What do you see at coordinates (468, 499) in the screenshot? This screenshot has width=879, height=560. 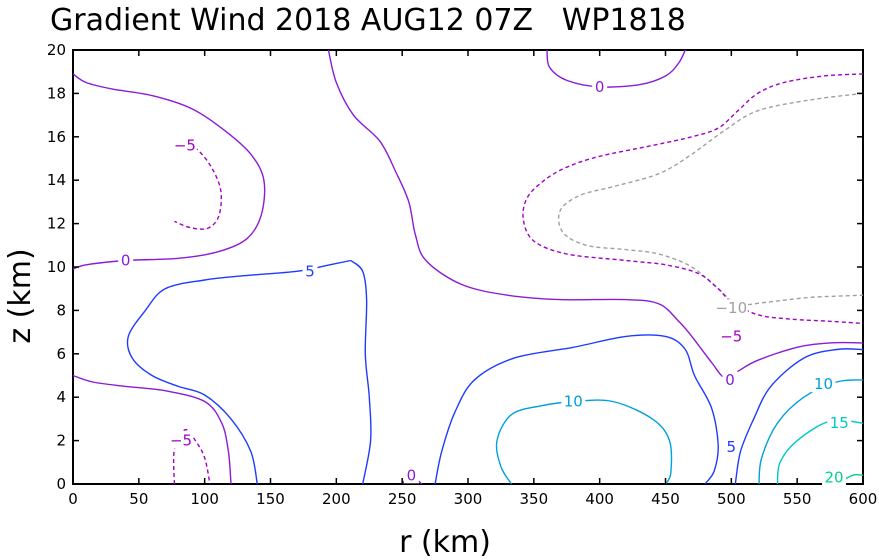 I see `x-tick-label: 300` at bounding box center [468, 499].